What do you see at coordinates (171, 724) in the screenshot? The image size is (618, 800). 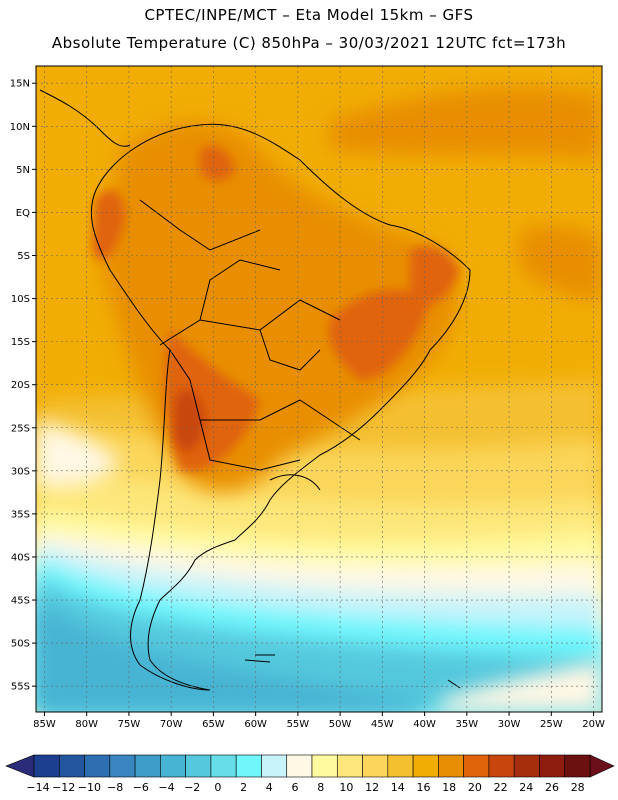 I see `lon-tick-label: 70W` at bounding box center [171, 724].